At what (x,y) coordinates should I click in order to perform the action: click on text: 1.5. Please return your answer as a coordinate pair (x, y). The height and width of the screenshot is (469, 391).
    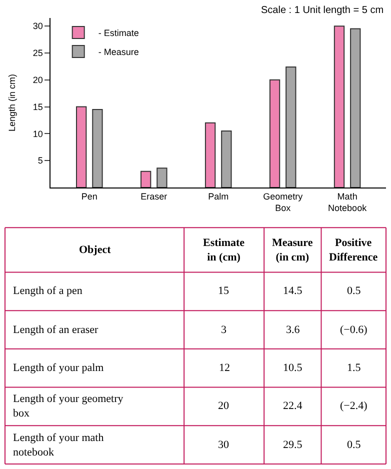
    Looking at the image, I should click on (354, 368).